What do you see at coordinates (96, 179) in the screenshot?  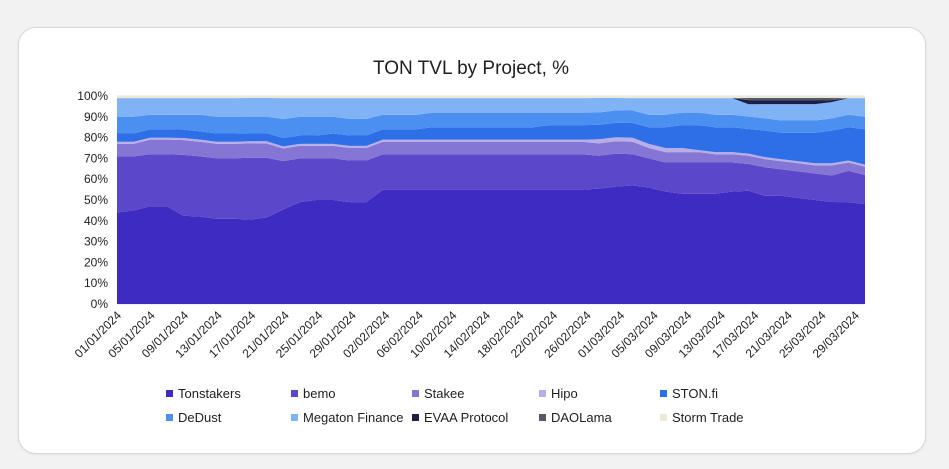 I see `y-tick-label: 60%` at bounding box center [96, 179].